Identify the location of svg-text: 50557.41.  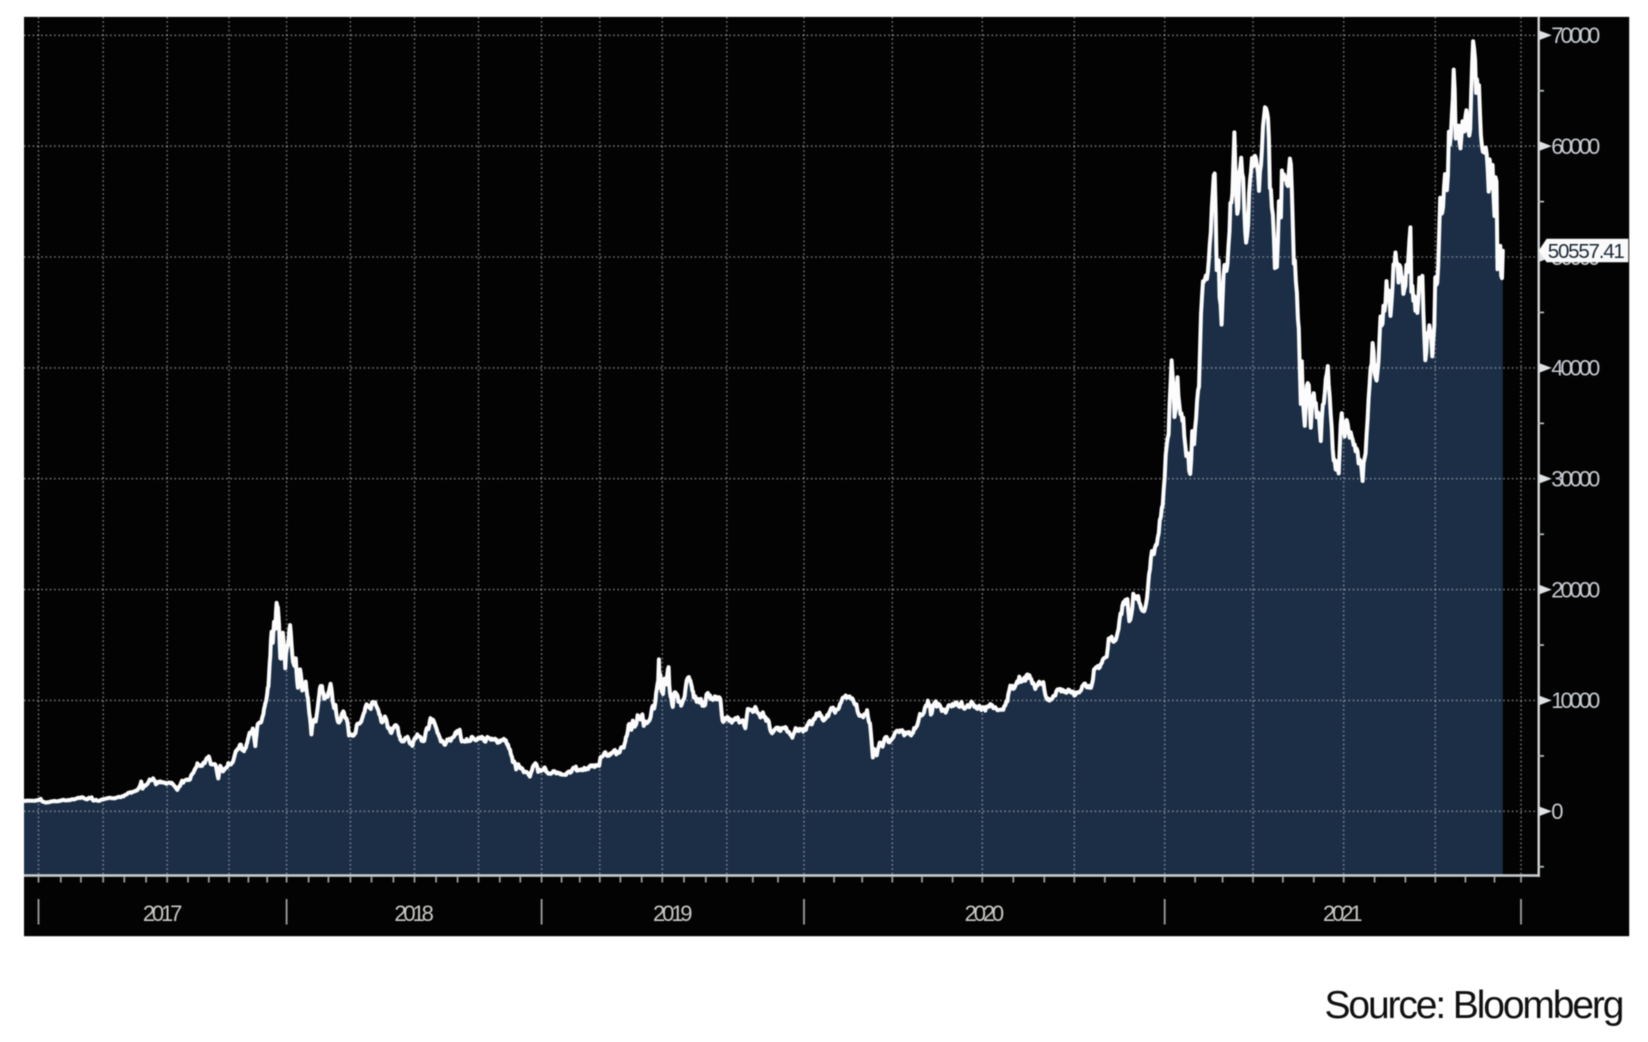
(1586, 251).